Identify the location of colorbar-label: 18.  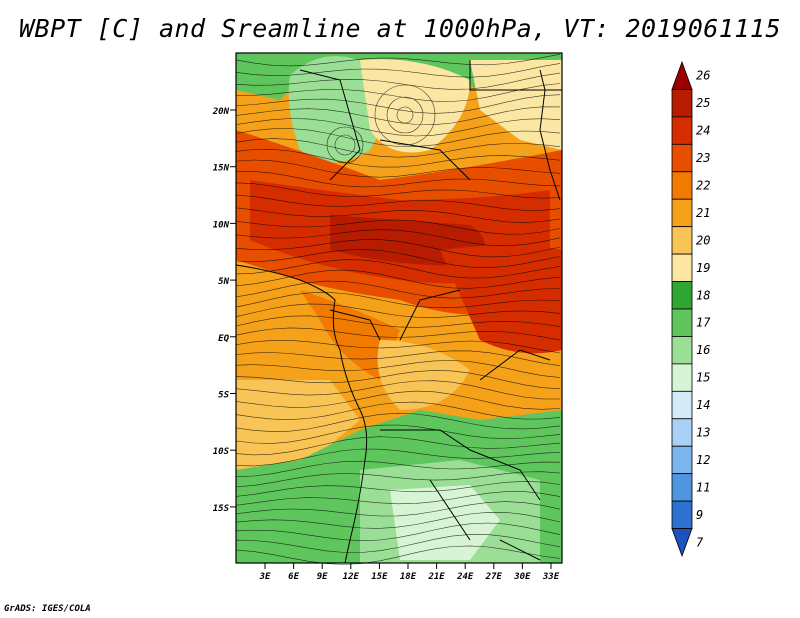
(703, 295).